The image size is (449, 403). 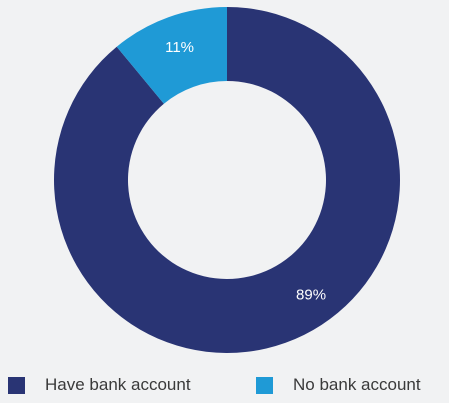 What do you see at coordinates (357, 384) in the screenshot?
I see `legend-label-no-bank-account: No bank account` at bounding box center [357, 384].